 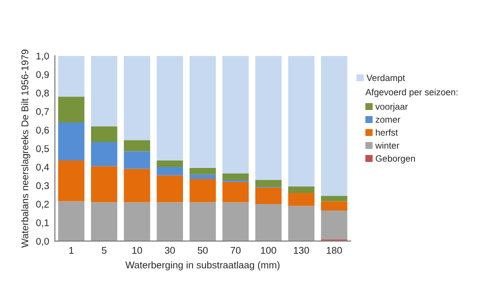 I want to click on x-tick-label: 70, so click(x=235, y=250).